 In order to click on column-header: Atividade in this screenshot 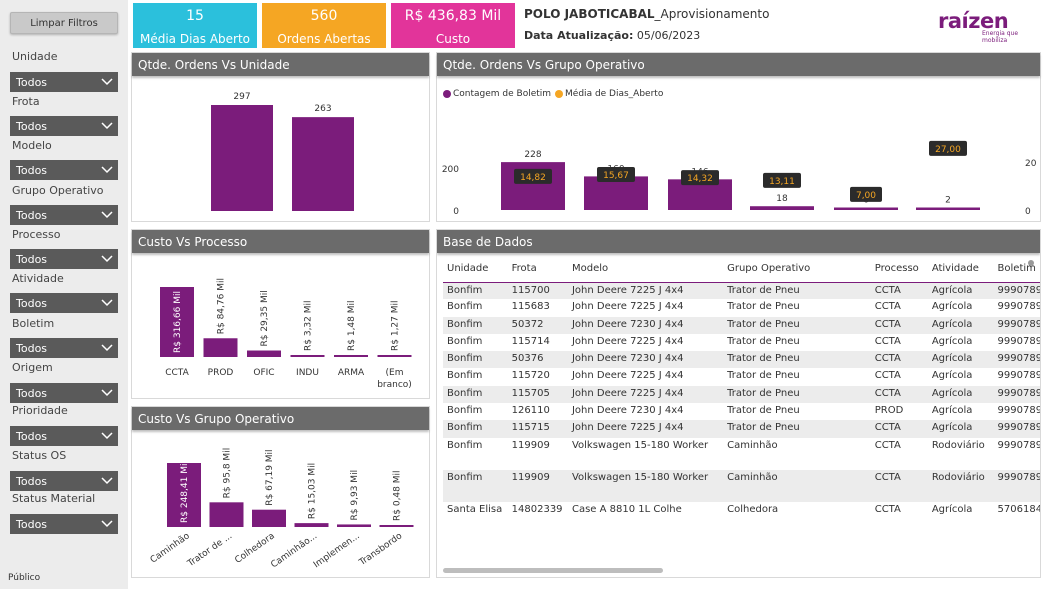, I will do `click(955, 269)`.